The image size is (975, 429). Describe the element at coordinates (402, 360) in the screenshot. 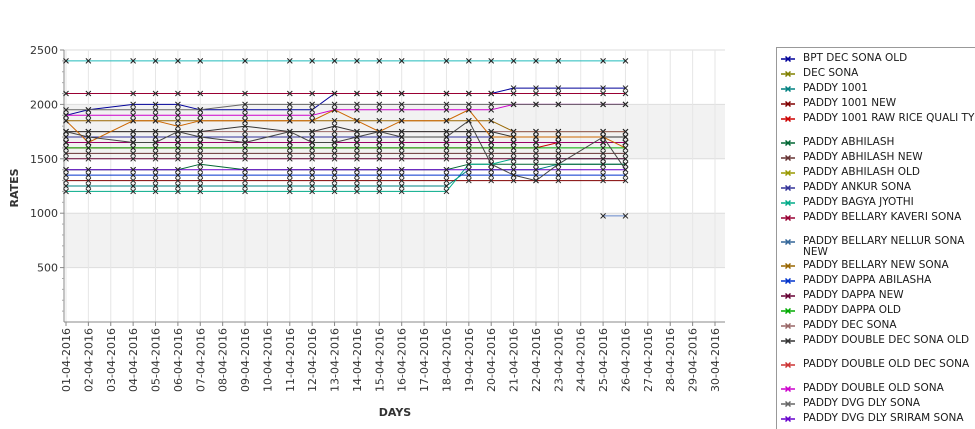

I see `x-tick-label: 16-04-2016` at that location.